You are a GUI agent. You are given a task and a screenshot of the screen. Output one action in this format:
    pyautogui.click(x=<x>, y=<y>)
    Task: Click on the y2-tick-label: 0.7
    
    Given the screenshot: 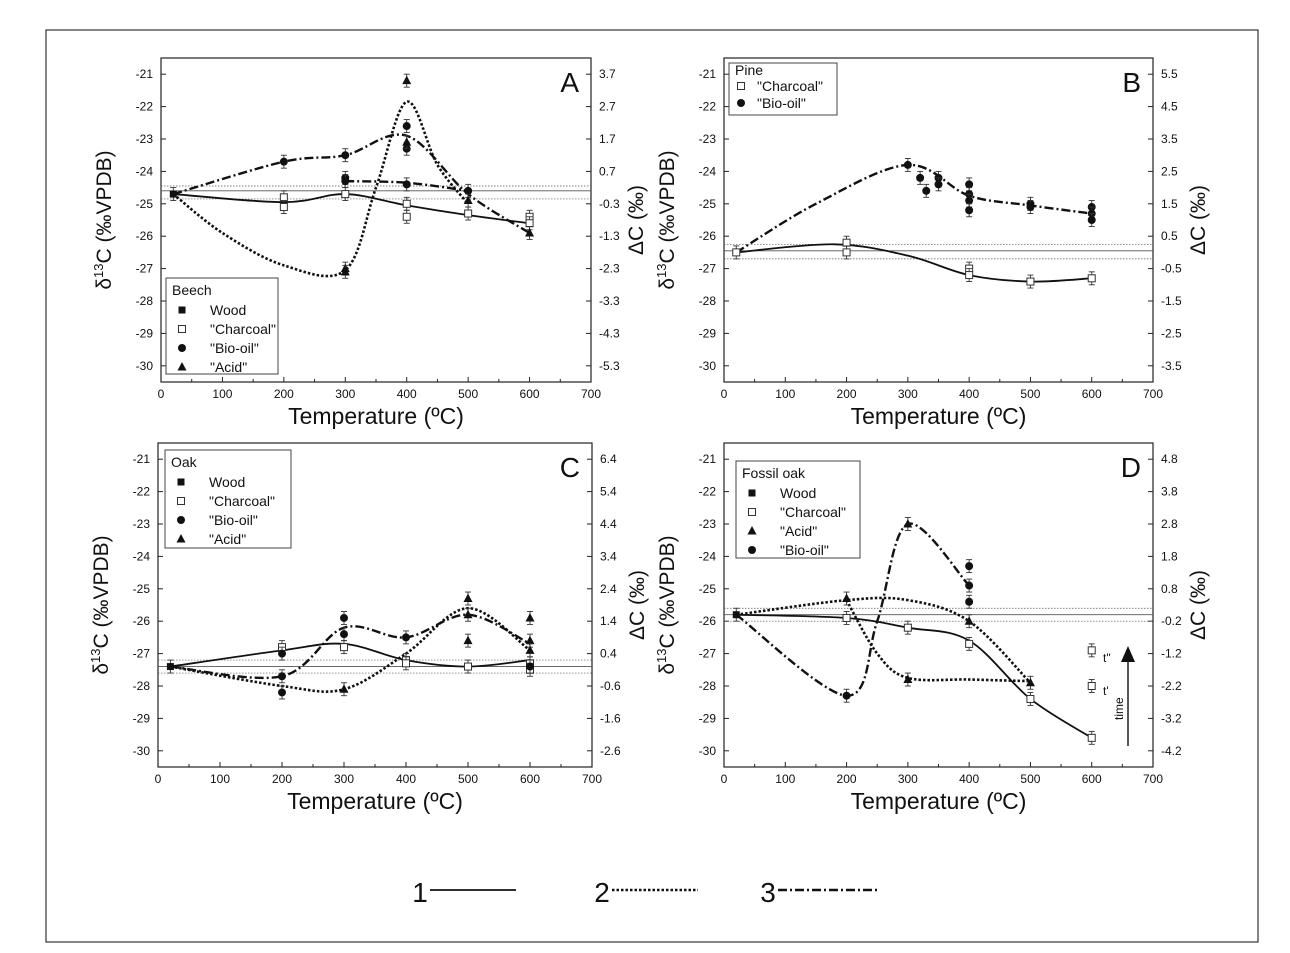 What is the action you would take?
    pyautogui.click(x=607, y=171)
    